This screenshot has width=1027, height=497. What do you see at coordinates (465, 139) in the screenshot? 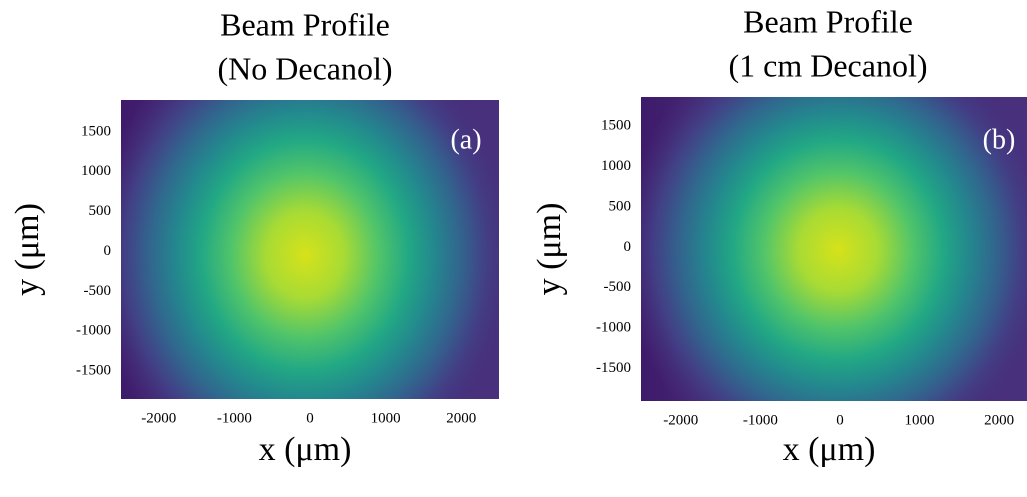
I see `panel-label: (a)` at bounding box center [465, 139].